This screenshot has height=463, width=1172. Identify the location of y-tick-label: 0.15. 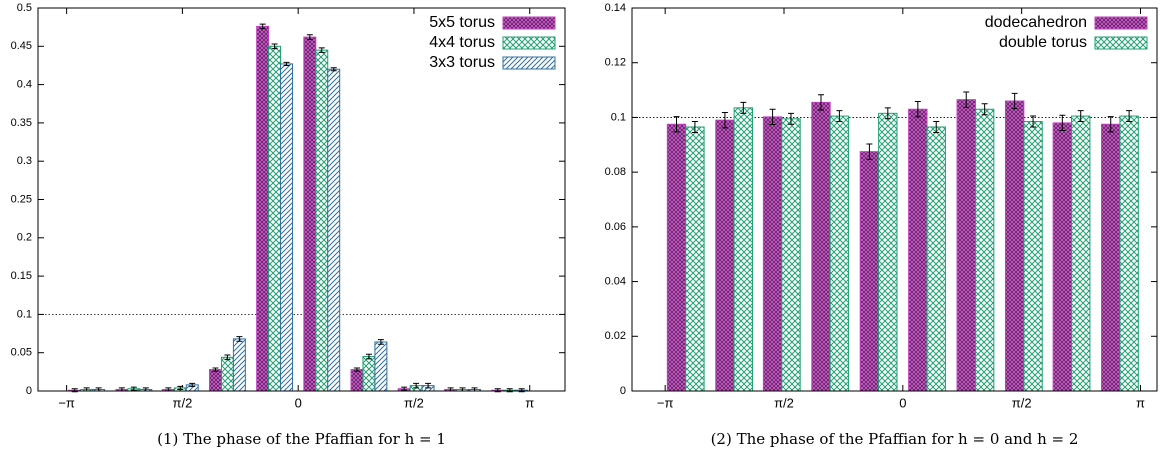
(21, 276).